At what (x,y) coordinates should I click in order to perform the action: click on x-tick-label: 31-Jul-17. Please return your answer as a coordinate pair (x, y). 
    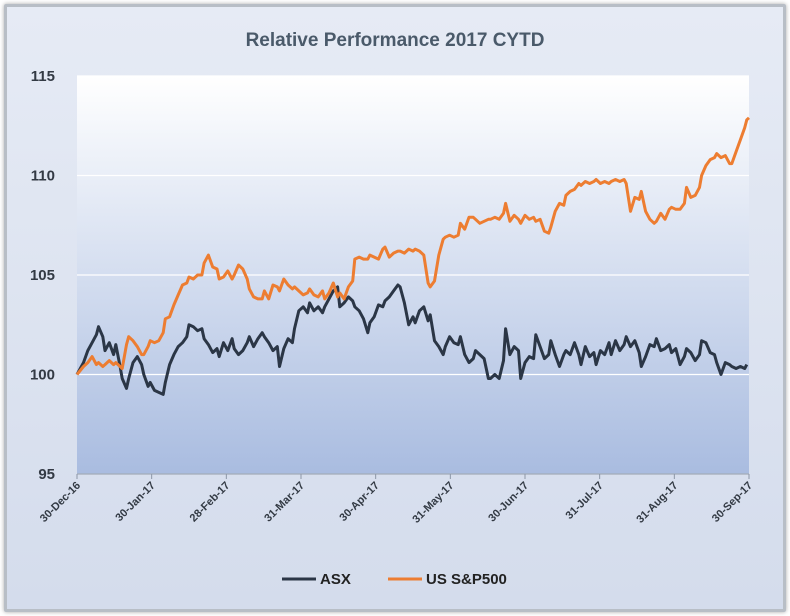
    Looking at the image, I should click on (585, 501).